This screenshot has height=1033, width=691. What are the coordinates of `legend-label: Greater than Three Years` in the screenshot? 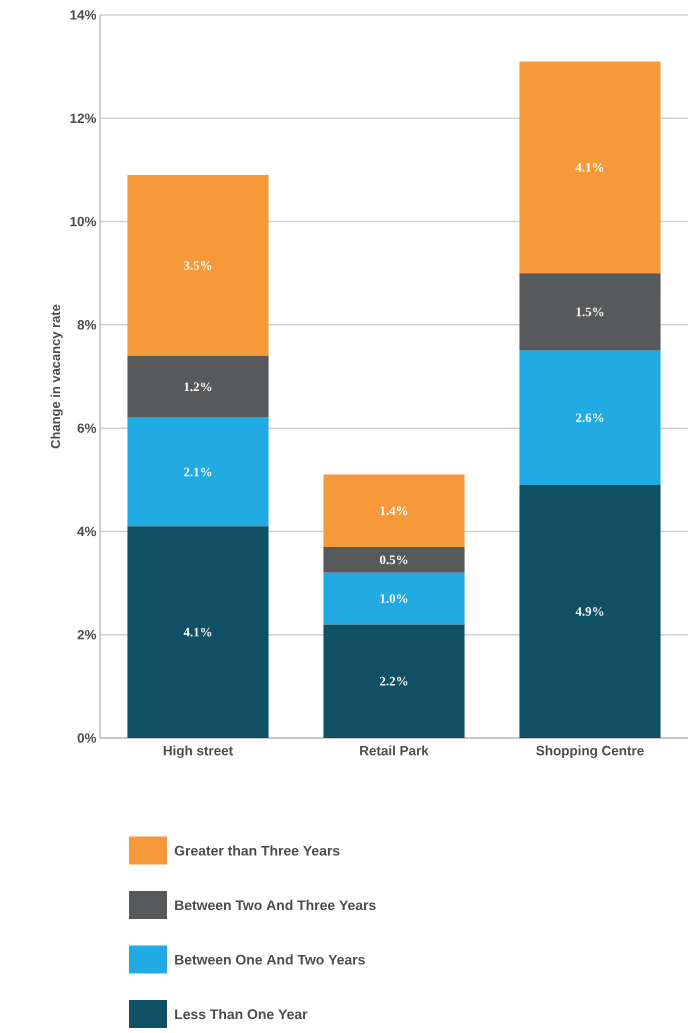 It's located at (257, 850).